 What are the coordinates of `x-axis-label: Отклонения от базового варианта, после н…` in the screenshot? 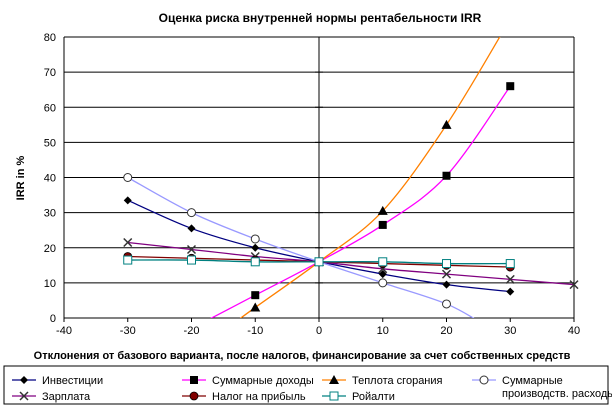 It's located at (302, 356).